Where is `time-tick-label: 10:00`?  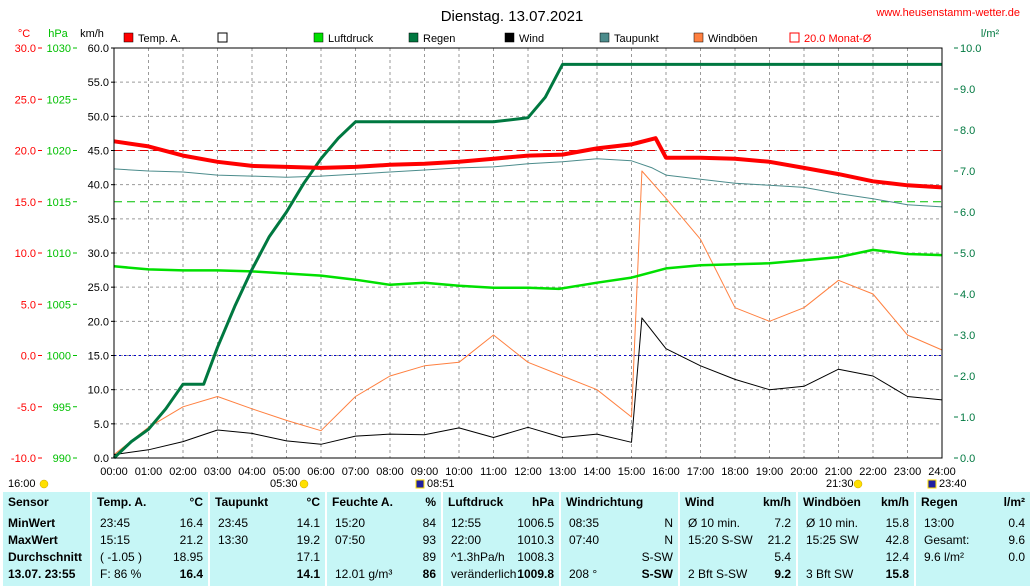 time-tick-label: 10:00 is located at coordinates (459, 472).